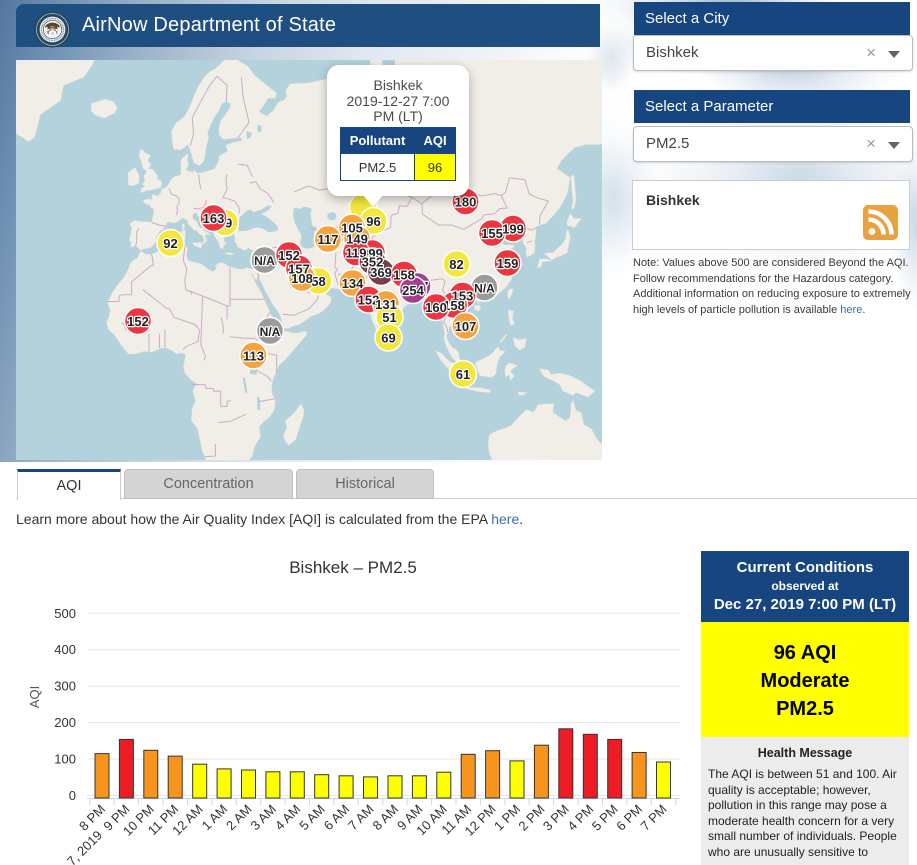 The height and width of the screenshot is (865, 917). Describe the element at coordinates (253, 356) in the screenshot. I see `svg-text: 113` at that location.